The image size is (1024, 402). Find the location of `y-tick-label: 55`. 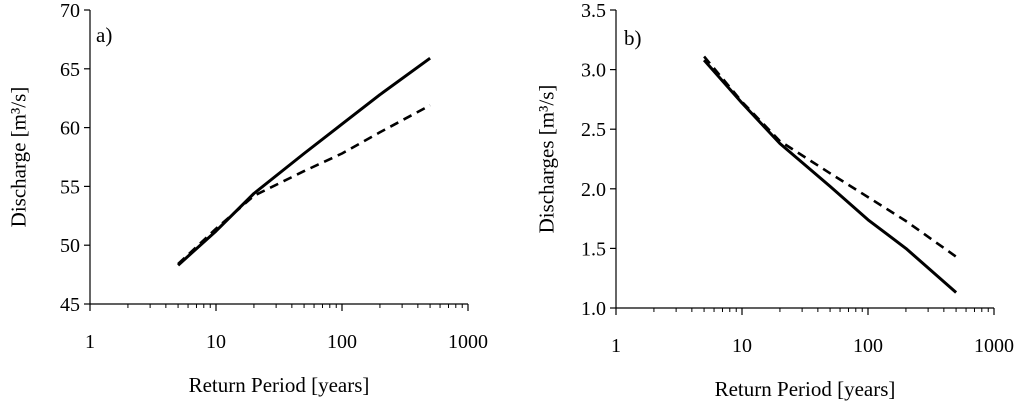

y-tick-label: 55 is located at coordinates (70, 187).